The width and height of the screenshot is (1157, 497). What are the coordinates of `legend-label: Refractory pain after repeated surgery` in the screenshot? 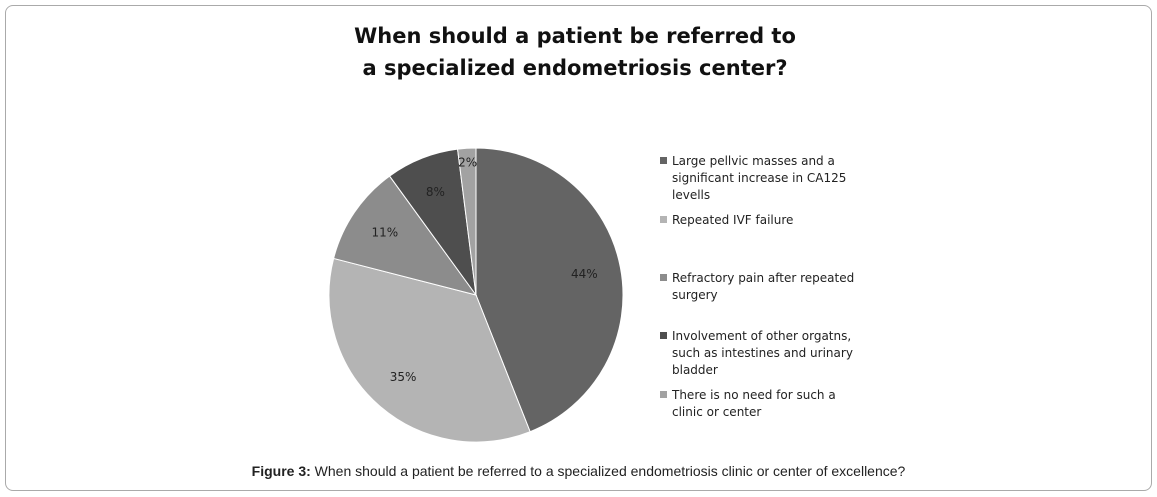 It's located at (763, 286).